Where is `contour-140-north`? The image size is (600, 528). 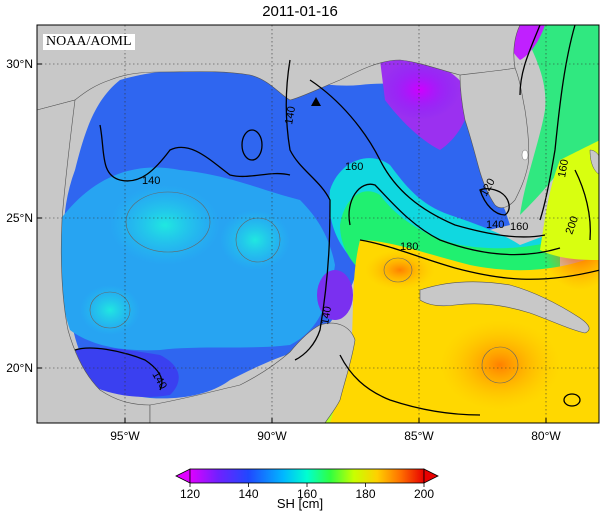 contour-140-north is located at coordinates (195, 153).